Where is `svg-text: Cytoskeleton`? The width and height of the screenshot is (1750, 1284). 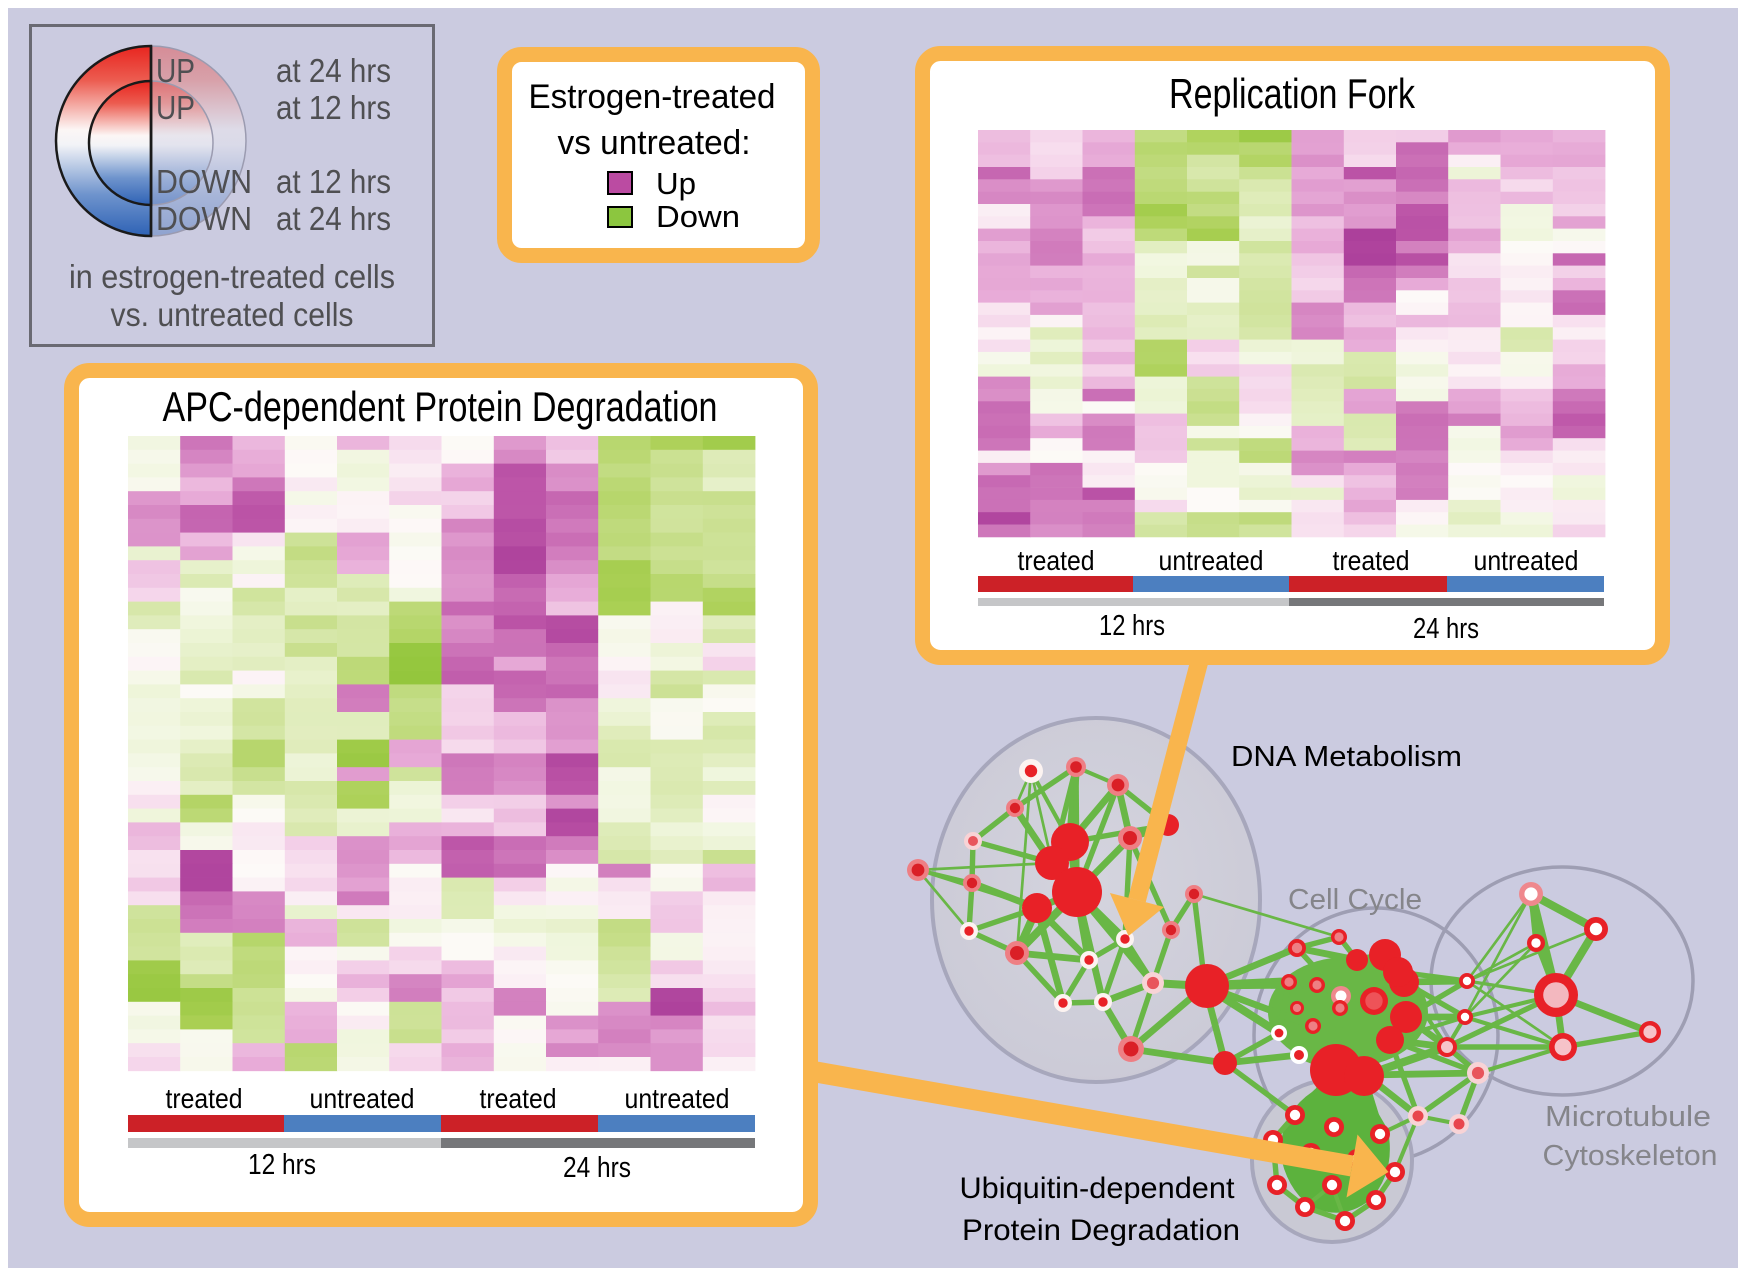 svg-text: Cytoskeleton is located at coordinates (1630, 1156).